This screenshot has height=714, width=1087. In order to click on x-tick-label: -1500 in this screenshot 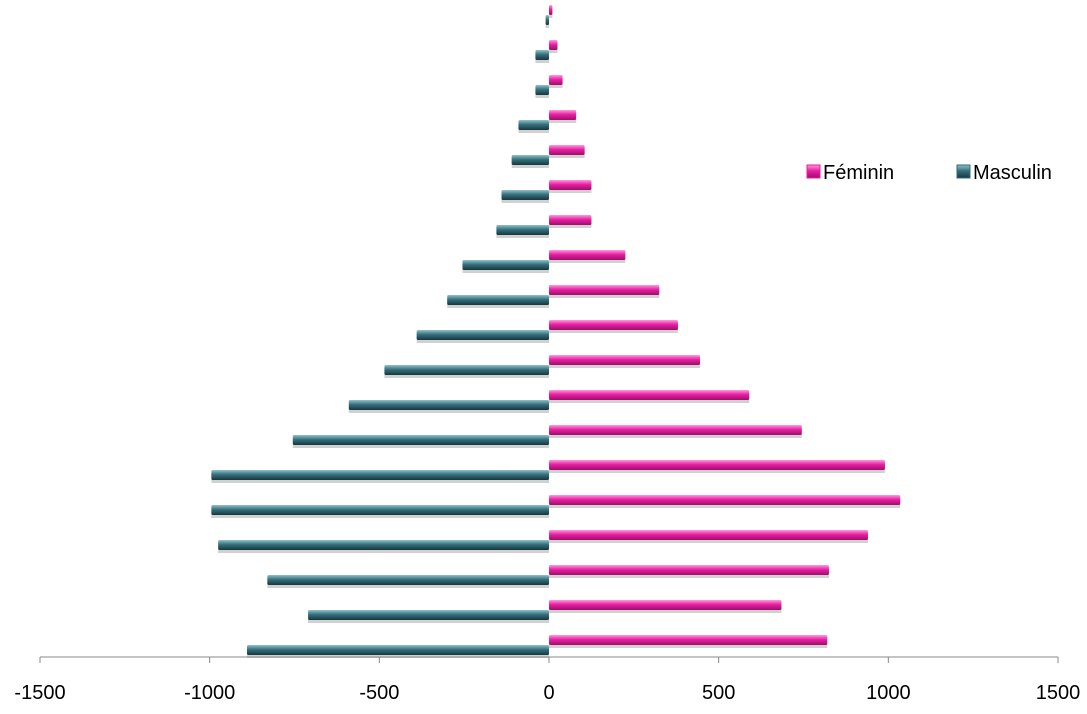, I will do `click(39, 693)`.